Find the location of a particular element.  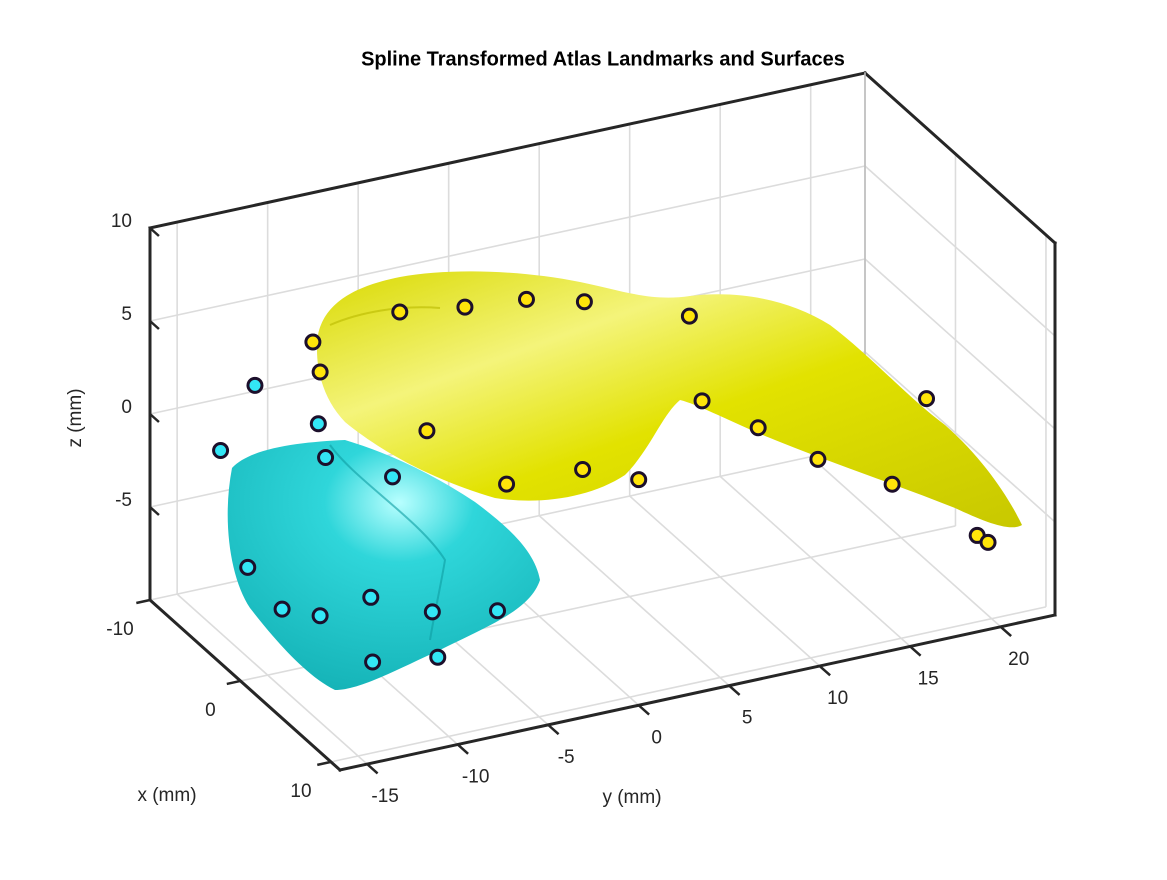

x-tick-label: -10 is located at coordinates (119, 629).